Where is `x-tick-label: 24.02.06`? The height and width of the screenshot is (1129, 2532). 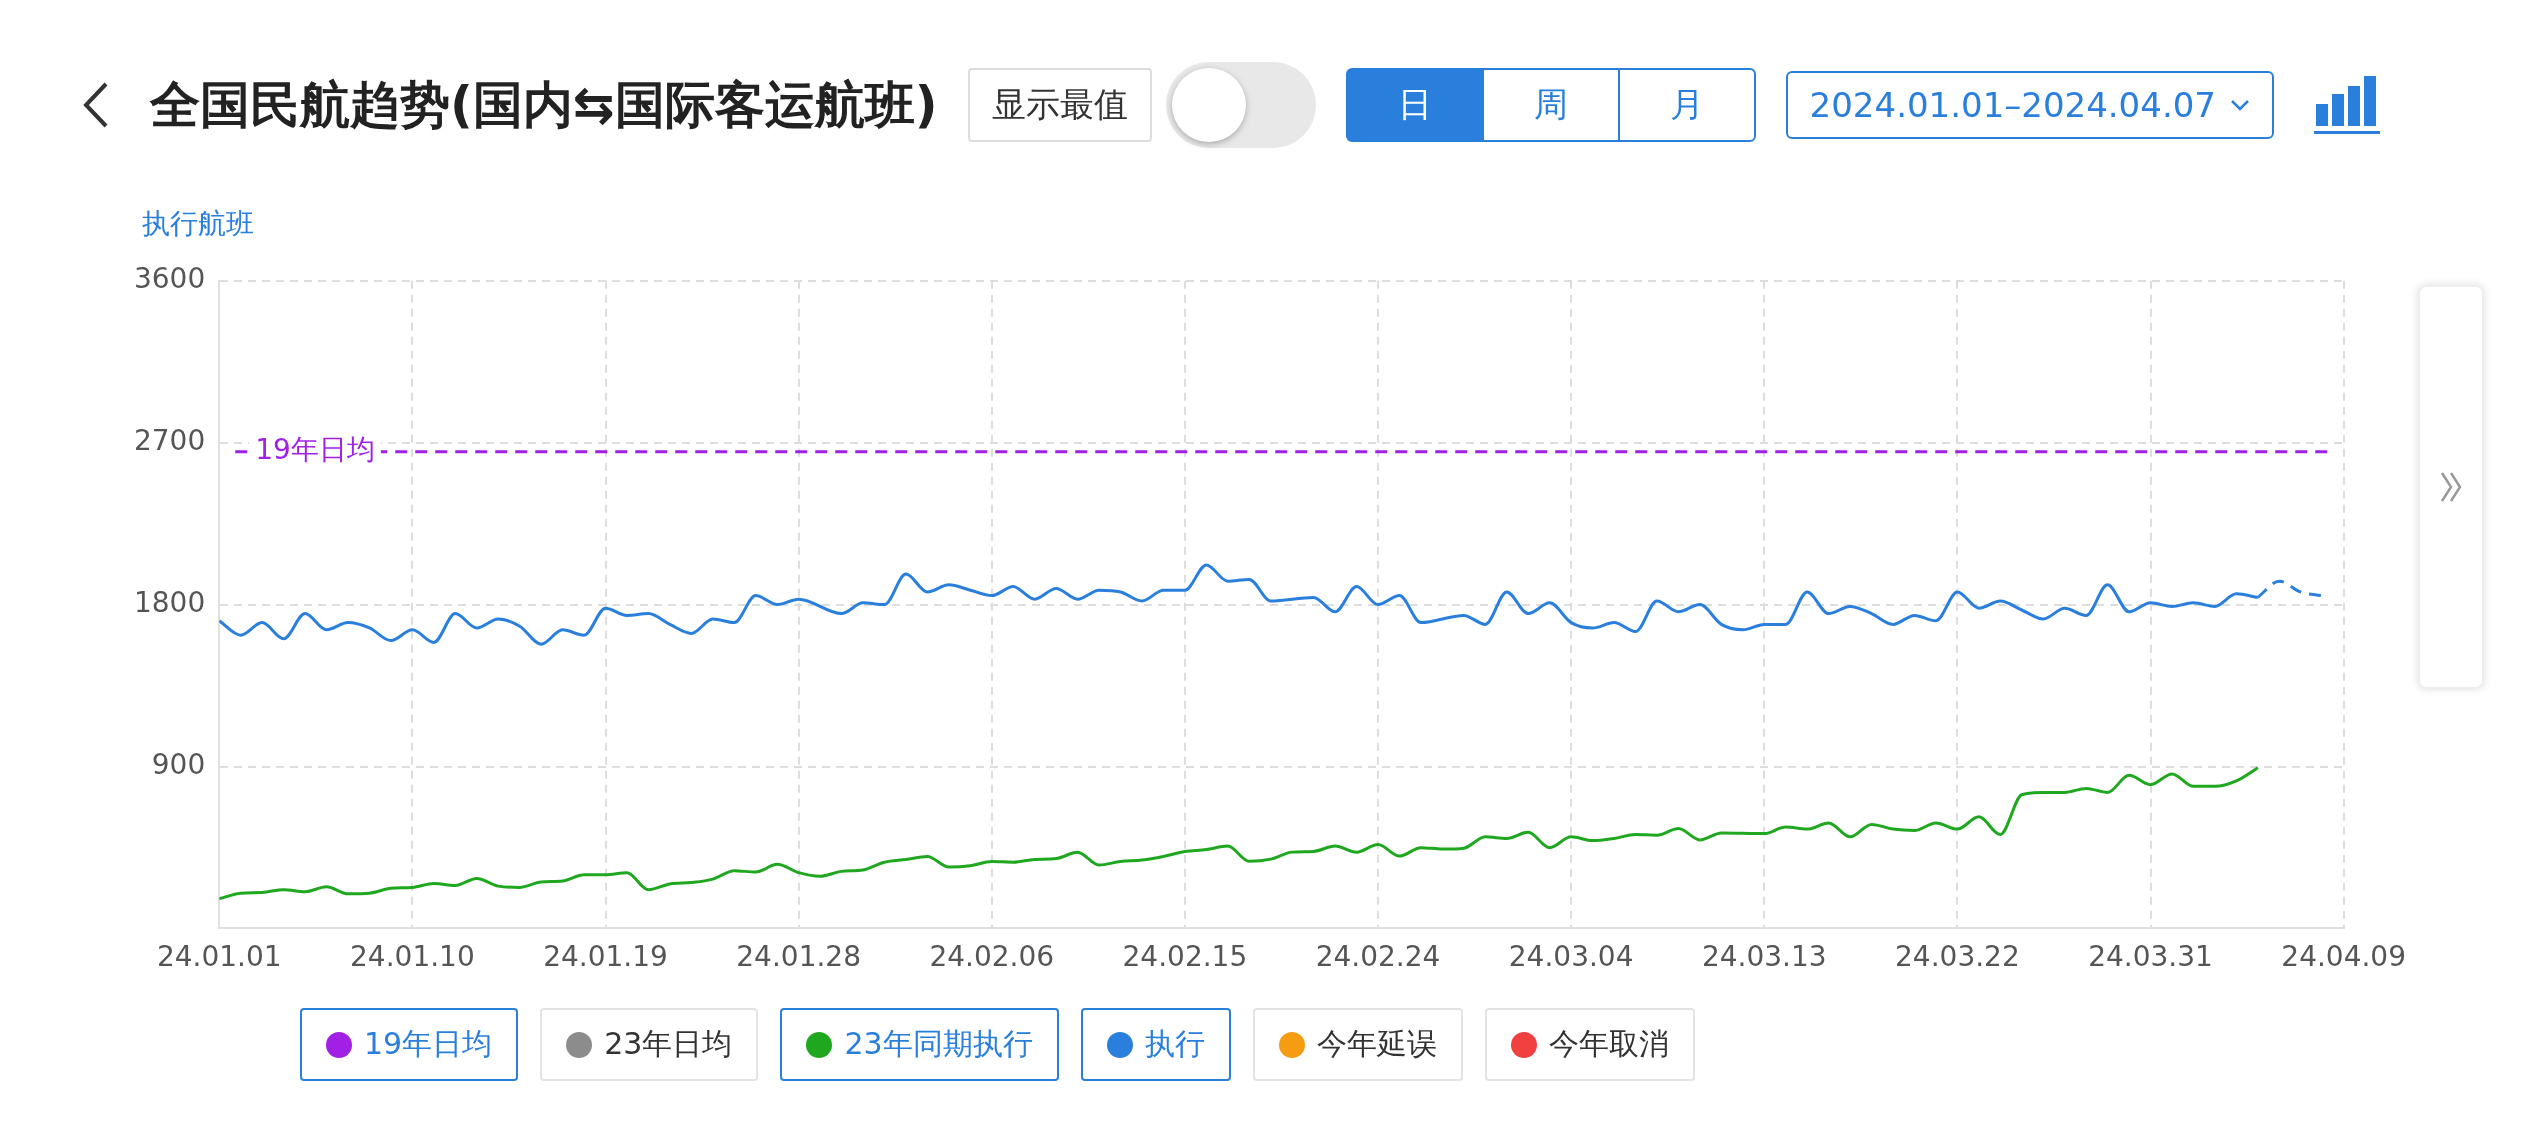
x-tick-label: 24.02.06 is located at coordinates (992, 957).